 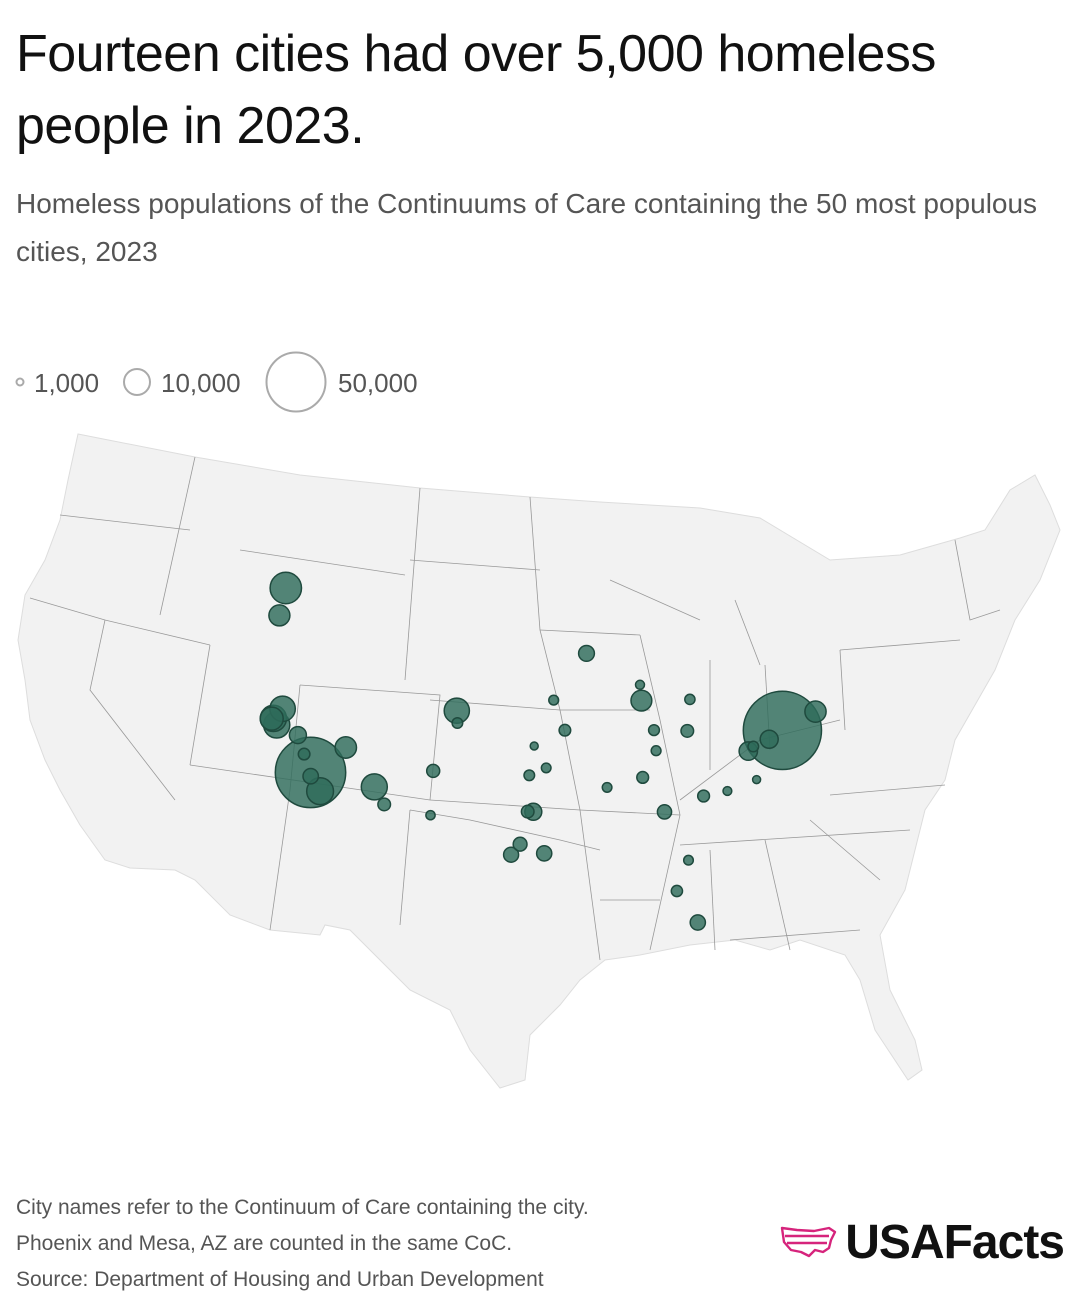 I want to click on border-al-ga, so click(x=777, y=895).